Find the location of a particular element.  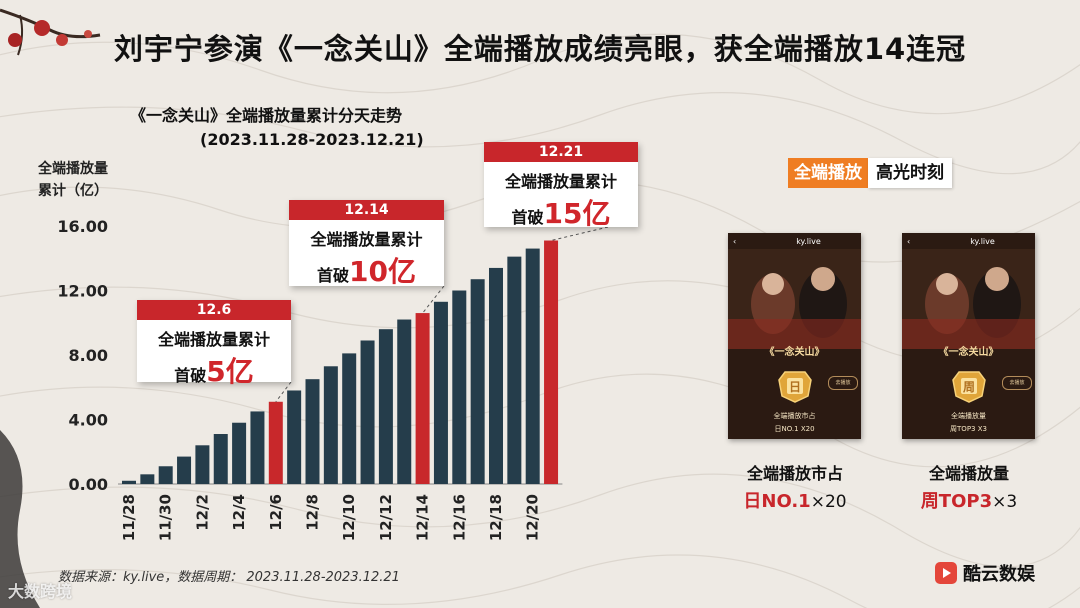

x-tick-label: 12/14 is located at coordinates (423, 517).